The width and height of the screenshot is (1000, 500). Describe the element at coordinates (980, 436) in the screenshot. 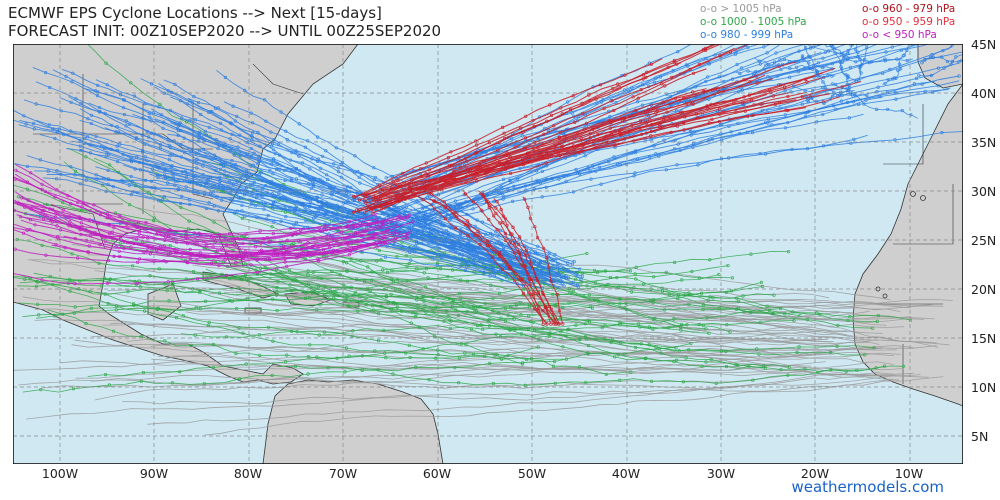

I see `lat-label-5n: 5N` at that location.